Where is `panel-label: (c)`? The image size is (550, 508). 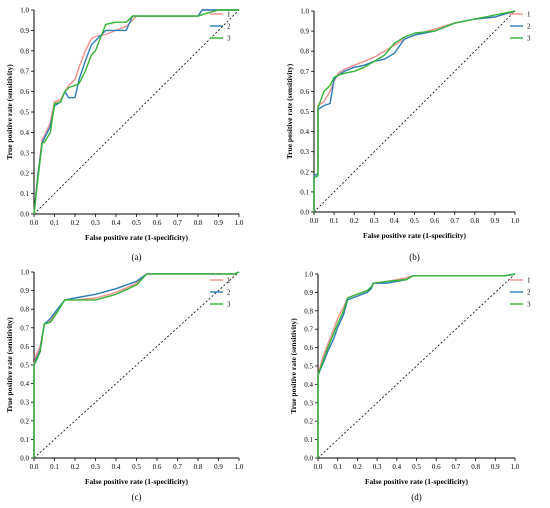
panel-label: (c) is located at coordinates (137, 497).